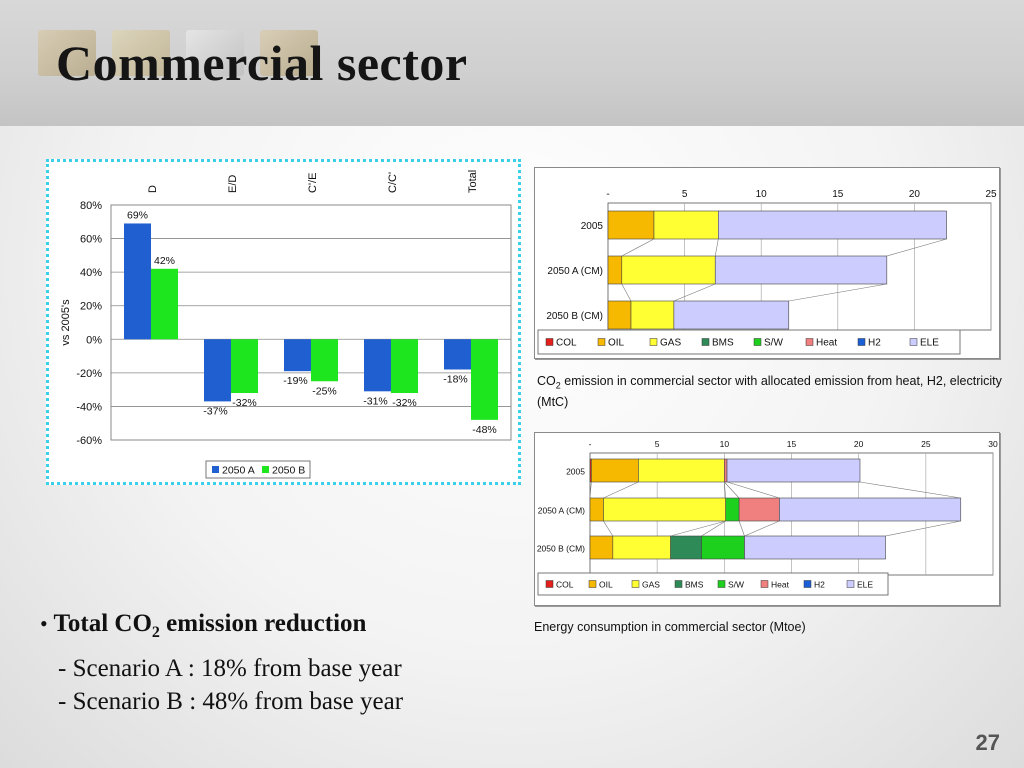 The image size is (1024, 768). What do you see at coordinates (89, 374) in the screenshot?
I see `y-tick-label: -20%` at bounding box center [89, 374].